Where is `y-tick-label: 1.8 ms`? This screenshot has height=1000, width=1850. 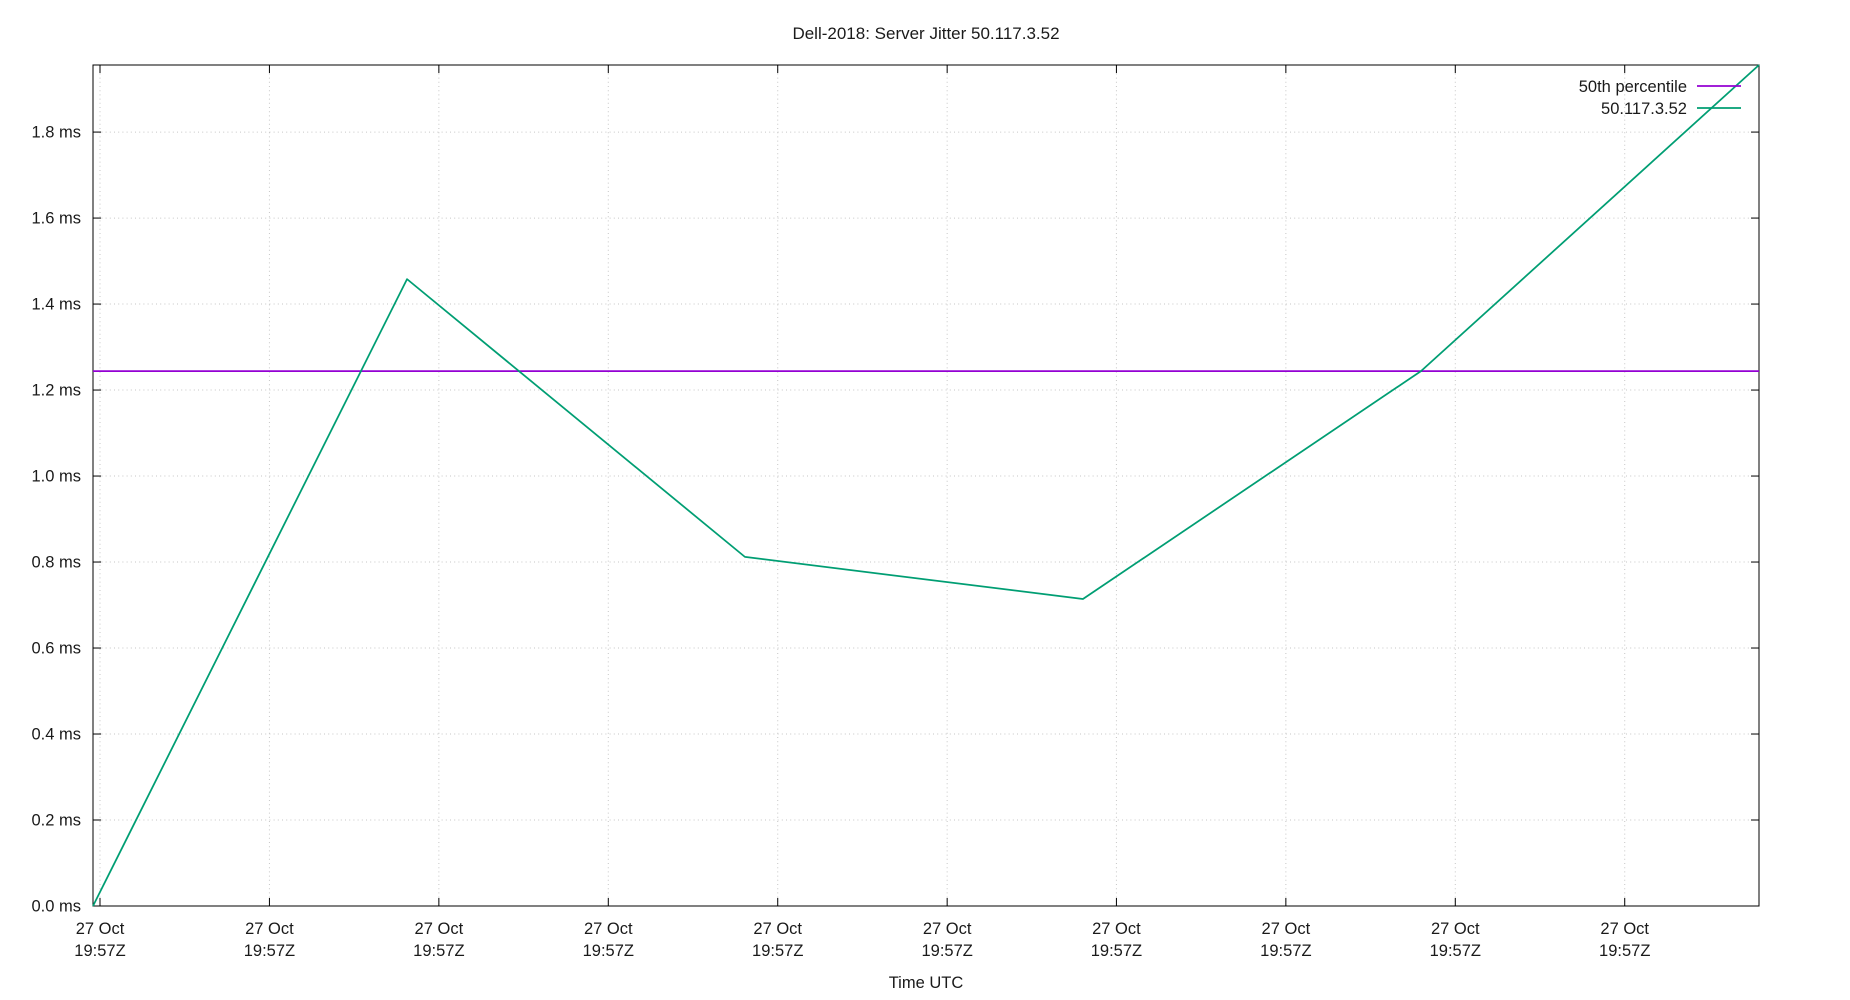 y-tick-label: 1.8 ms is located at coordinates (56, 133).